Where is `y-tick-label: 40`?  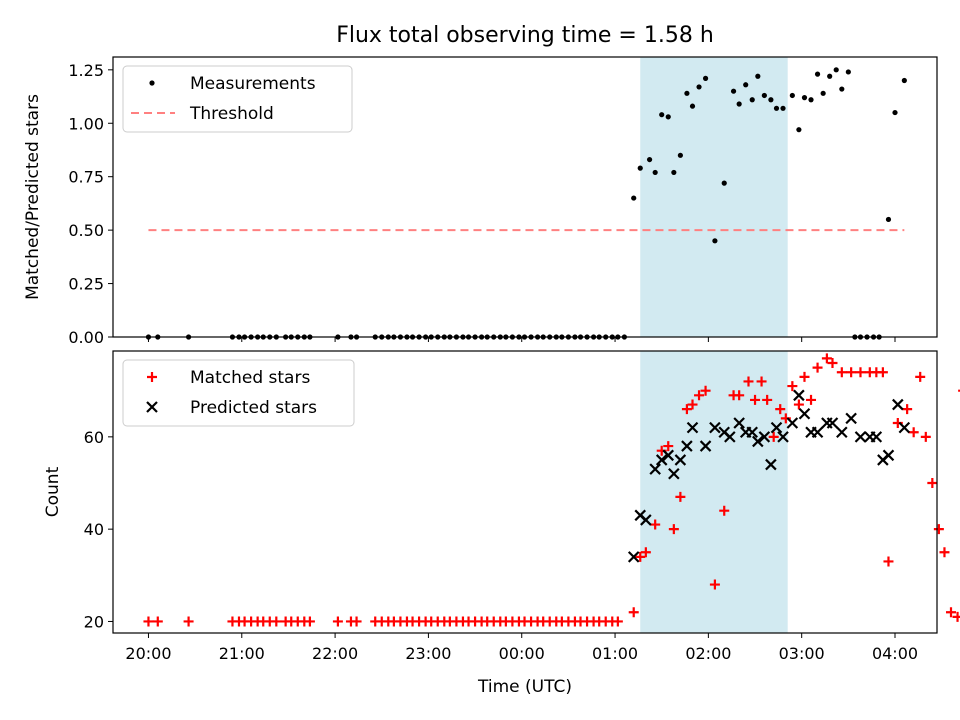
y-tick-label: 40 is located at coordinates (94, 529).